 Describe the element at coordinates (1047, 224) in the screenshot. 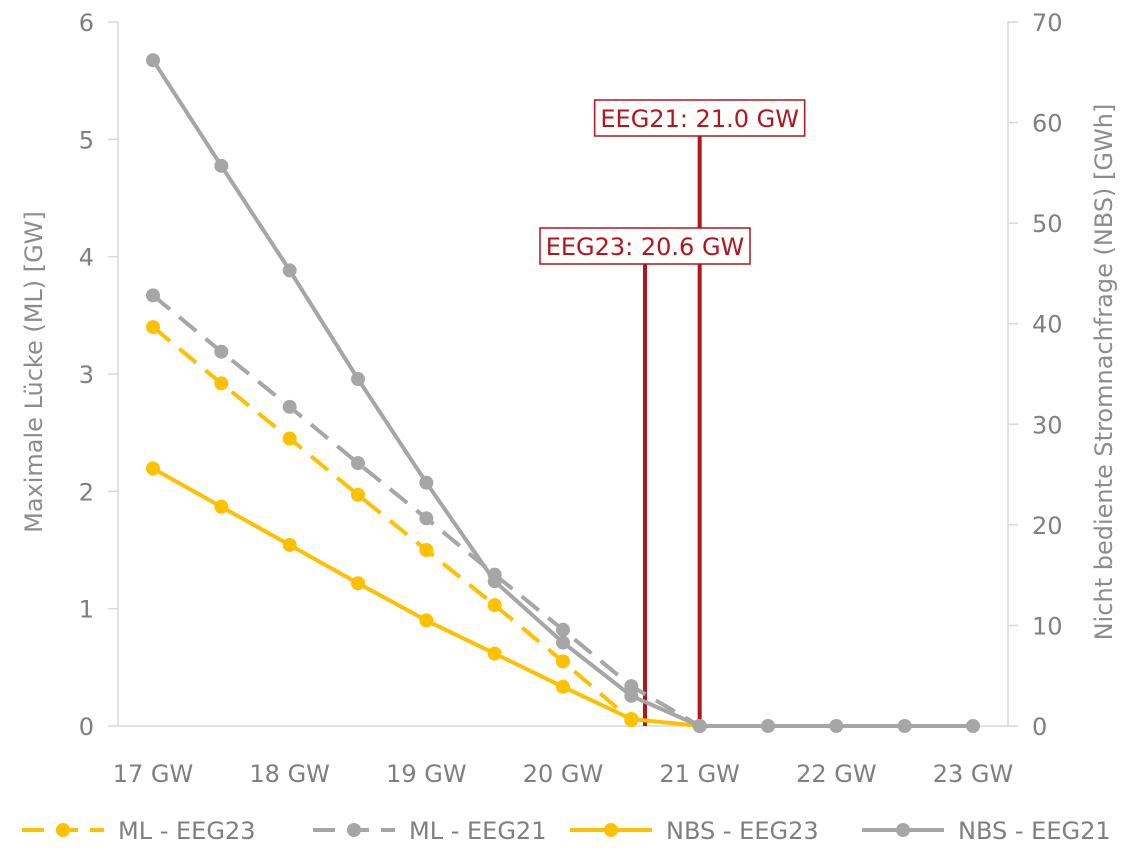

I see `right-tick-label: 50` at that location.